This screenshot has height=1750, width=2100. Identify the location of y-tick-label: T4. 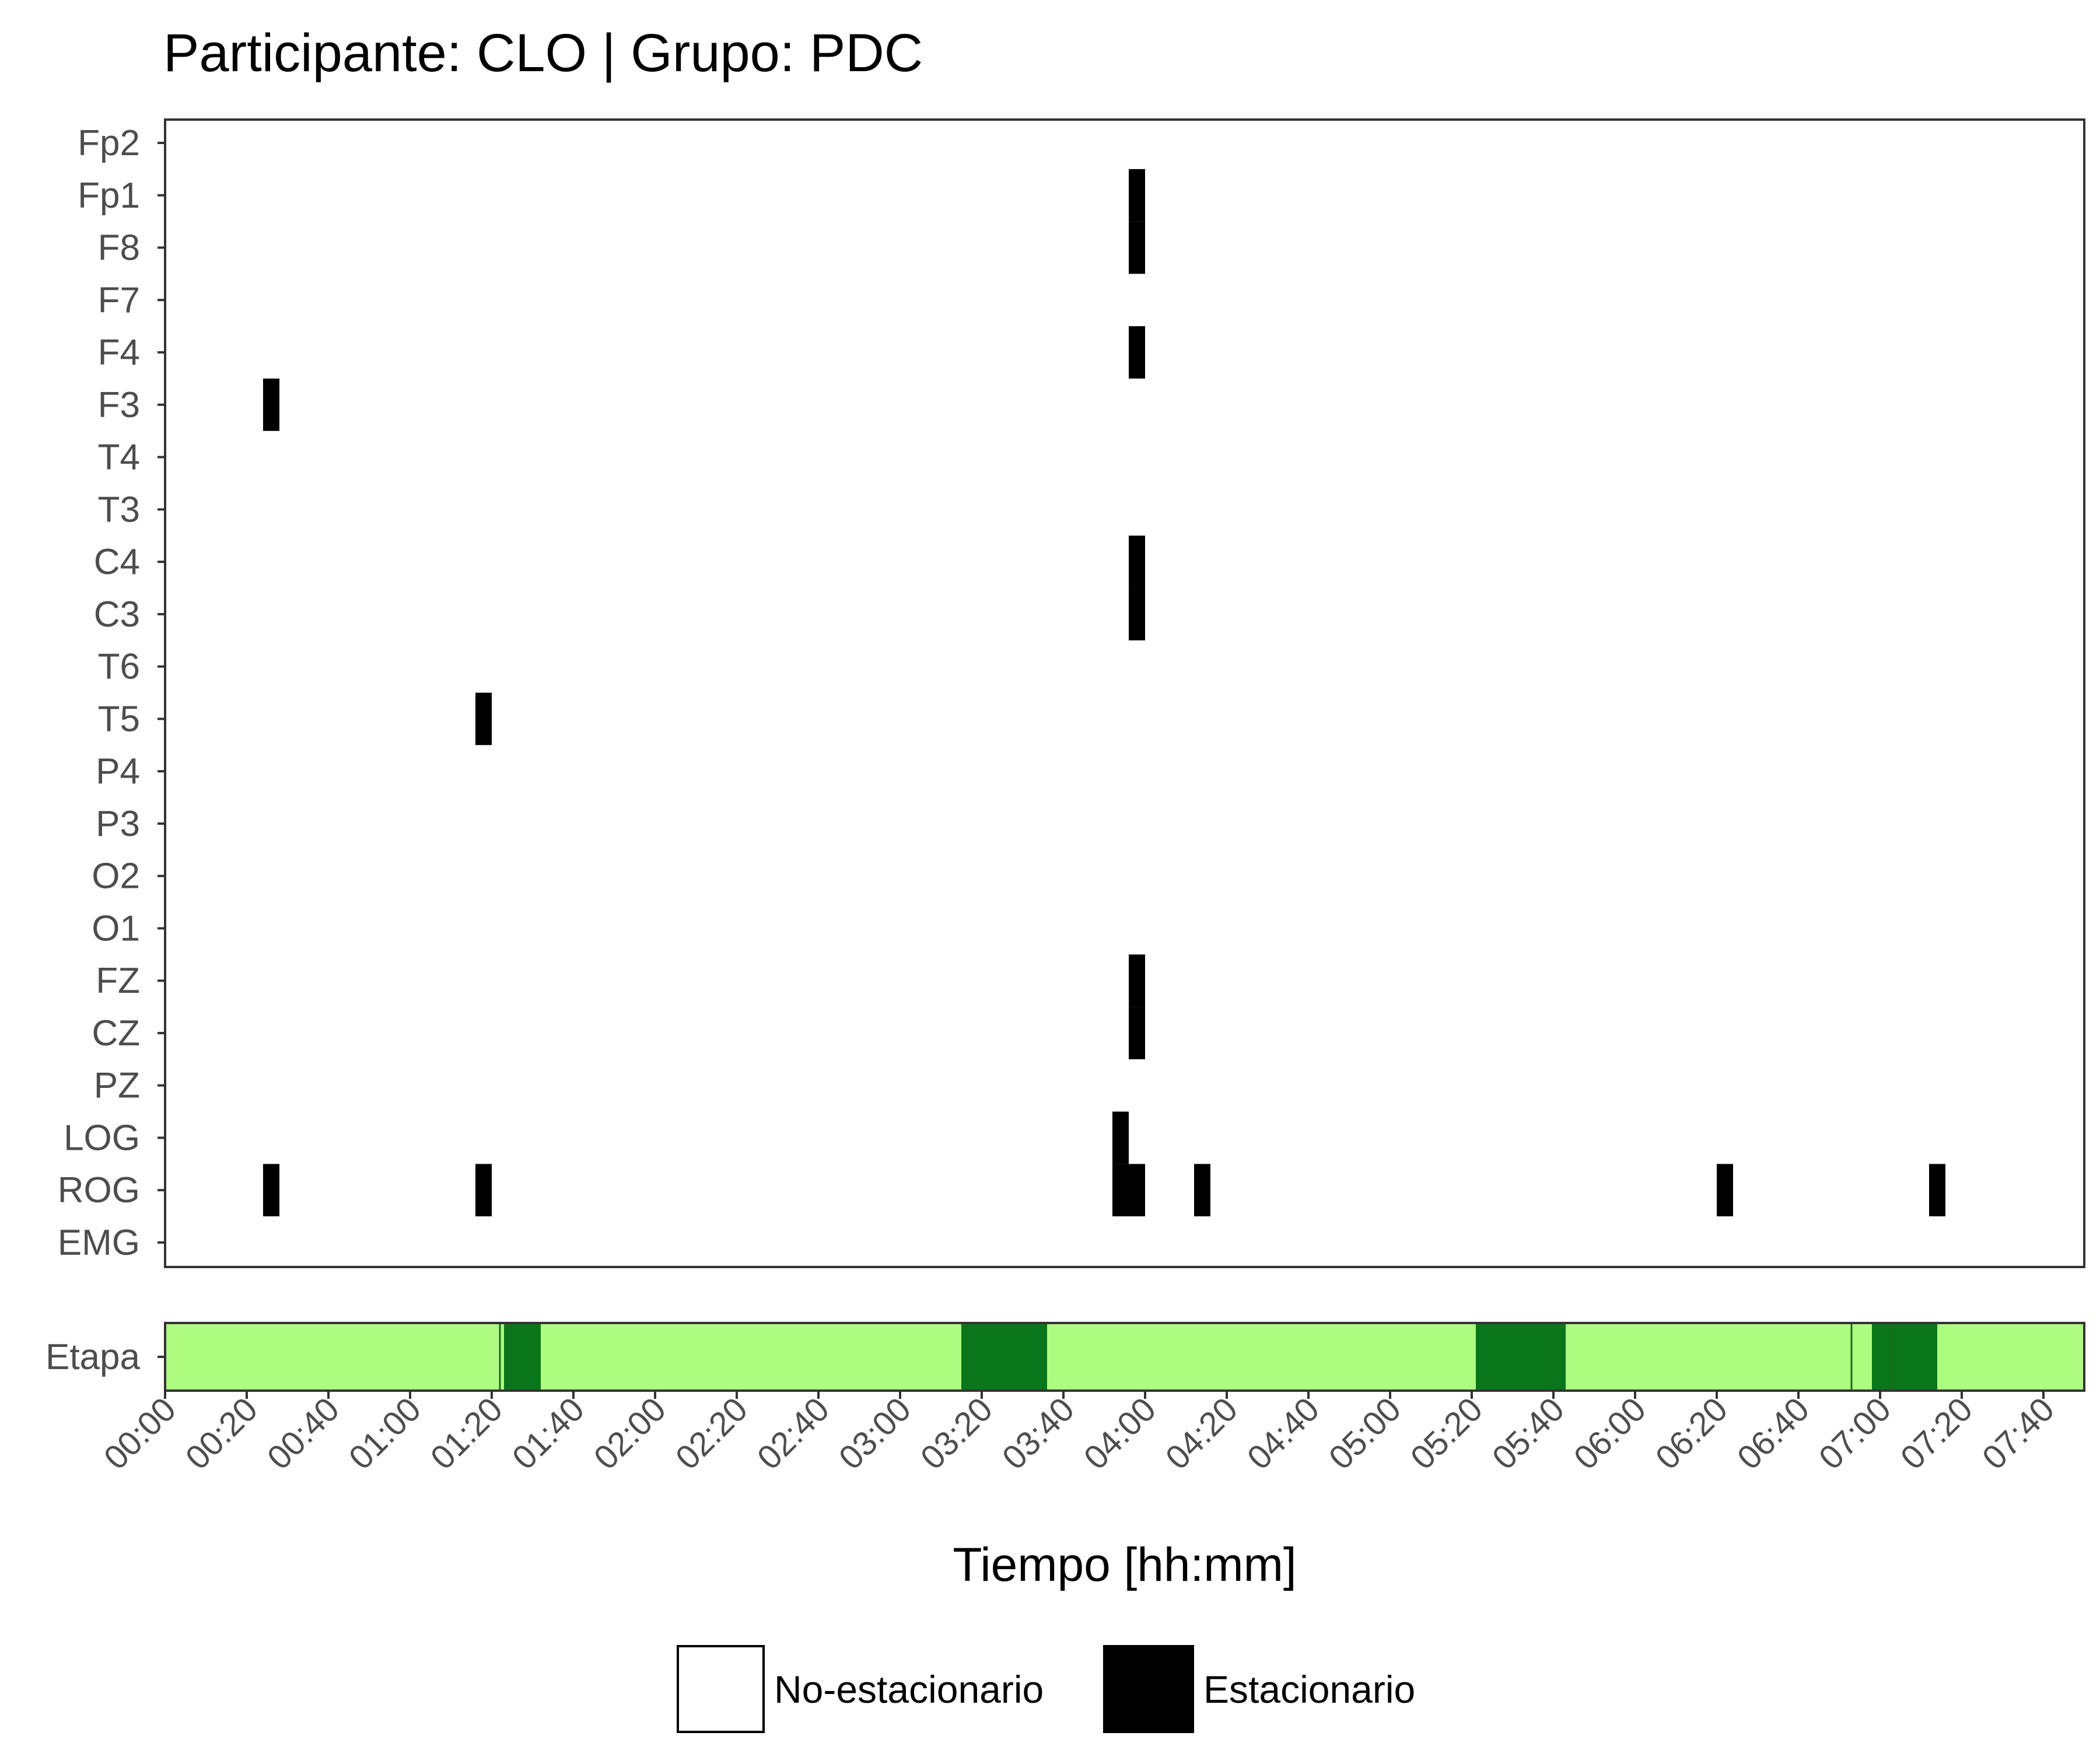
(119, 458).